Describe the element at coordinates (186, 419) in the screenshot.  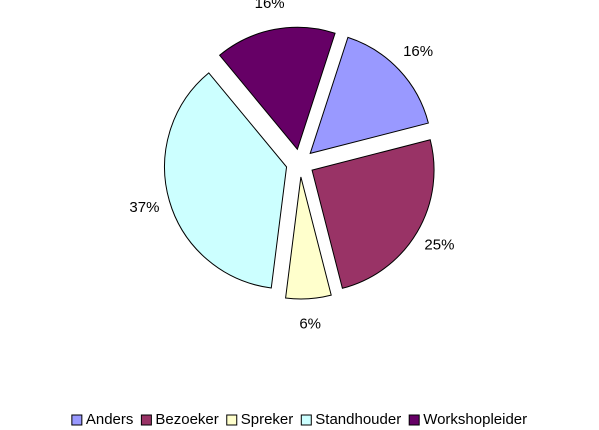
I see `legend-label: Bezoeker` at that location.